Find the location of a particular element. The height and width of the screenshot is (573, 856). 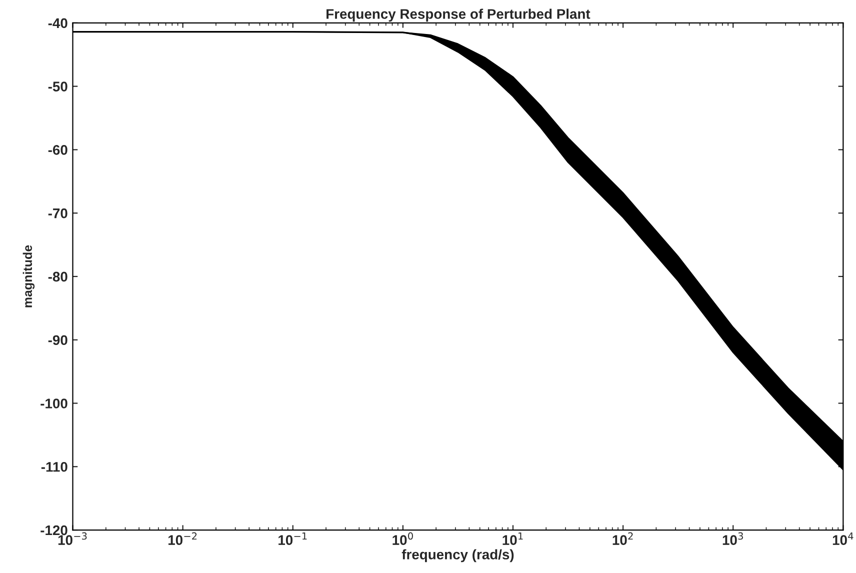

x-tick-label: 10$^{−2}$ is located at coordinates (182, 538).